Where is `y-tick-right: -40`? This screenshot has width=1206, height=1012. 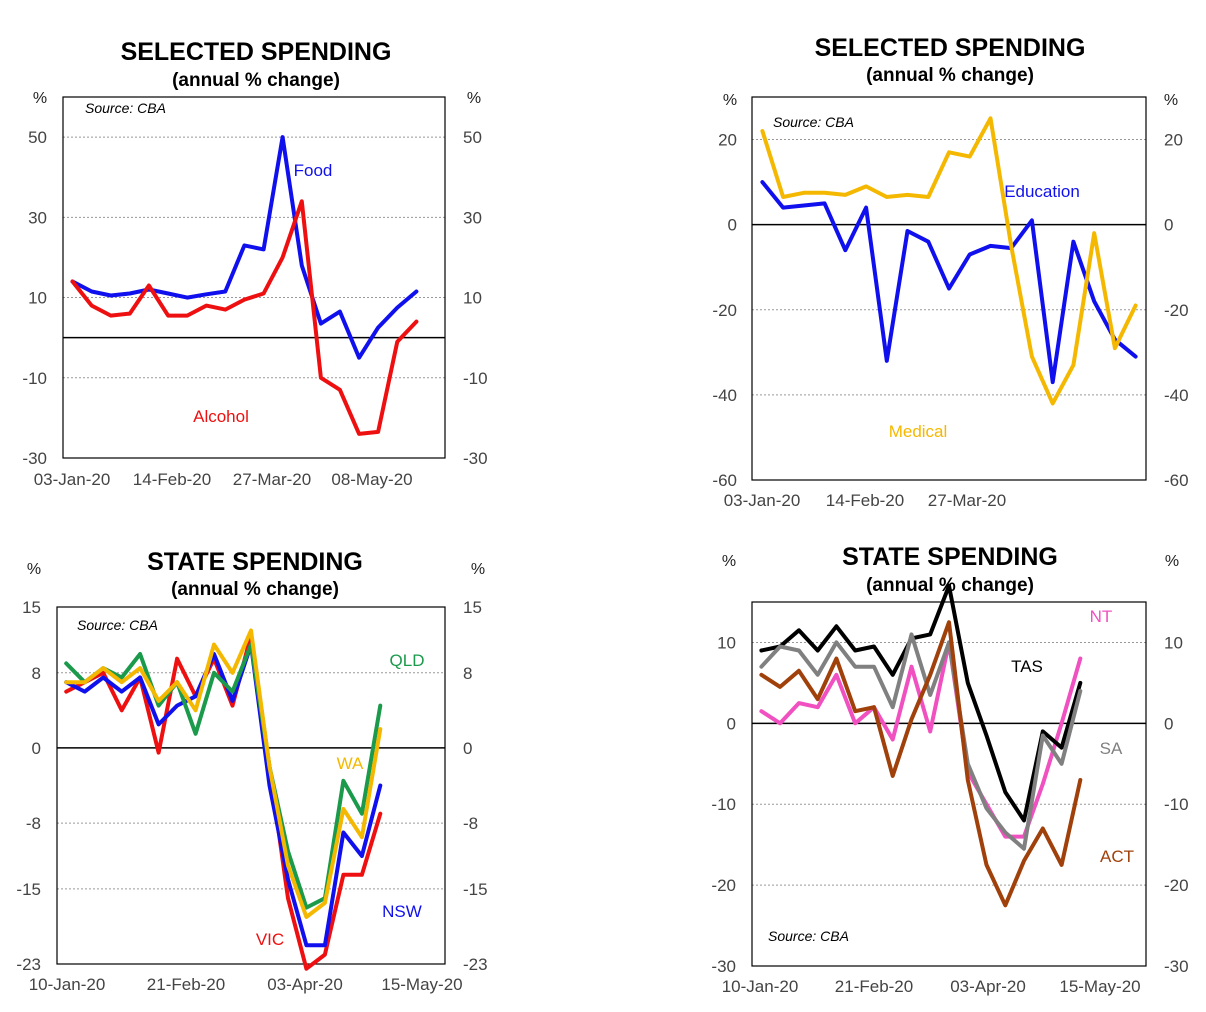
y-tick-right: -40 is located at coordinates (1176, 395).